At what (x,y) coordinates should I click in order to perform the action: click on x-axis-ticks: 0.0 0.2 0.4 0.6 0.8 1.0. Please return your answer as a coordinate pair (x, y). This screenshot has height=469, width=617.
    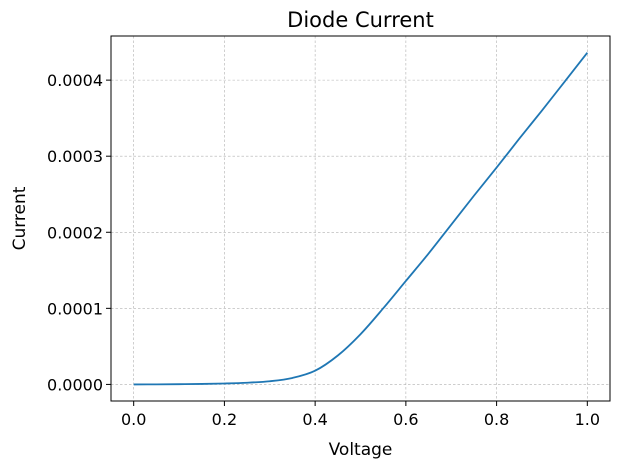
    Looking at the image, I should click on (360, 415).